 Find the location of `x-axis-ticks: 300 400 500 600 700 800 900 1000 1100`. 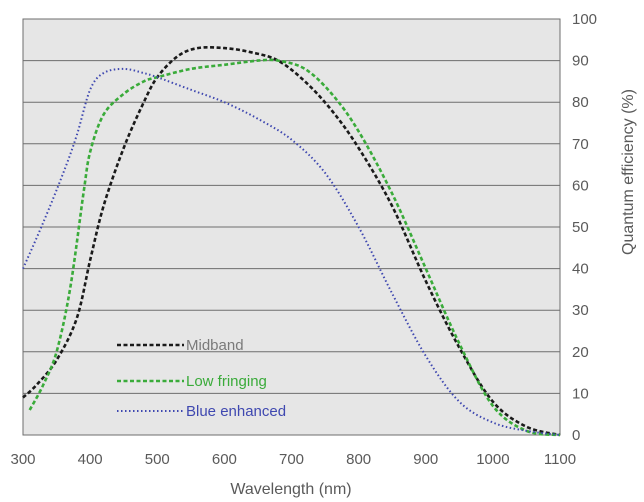

x-axis-ticks: 300 400 500 600 700 800 900 1000 1100 is located at coordinates (293, 459).